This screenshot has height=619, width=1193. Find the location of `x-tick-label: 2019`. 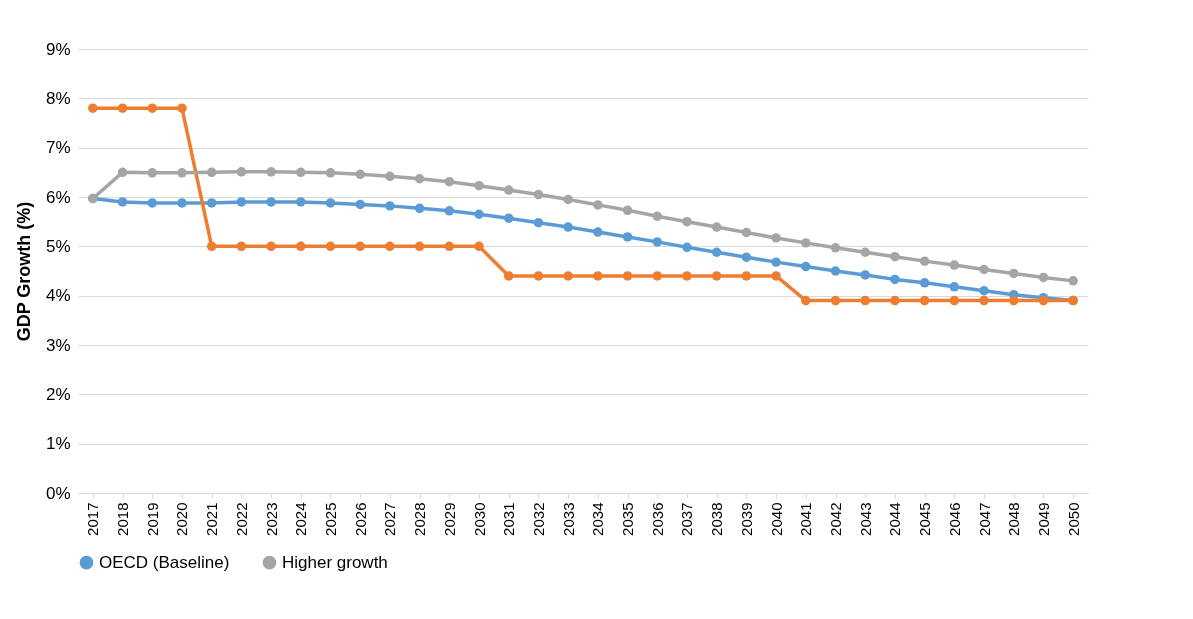

x-tick-label: 2019 is located at coordinates (152, 519).